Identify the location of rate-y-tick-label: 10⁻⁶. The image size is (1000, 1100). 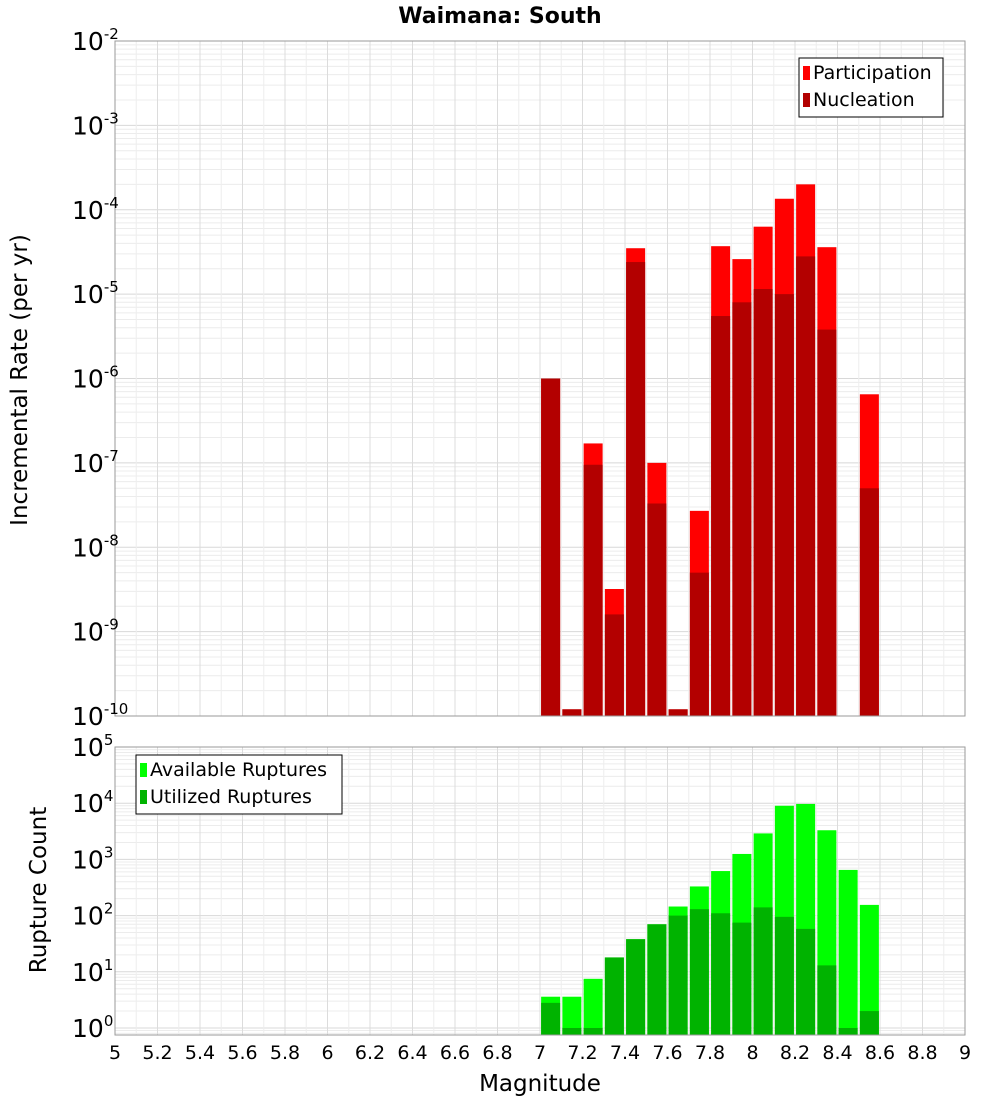
(95, 378).